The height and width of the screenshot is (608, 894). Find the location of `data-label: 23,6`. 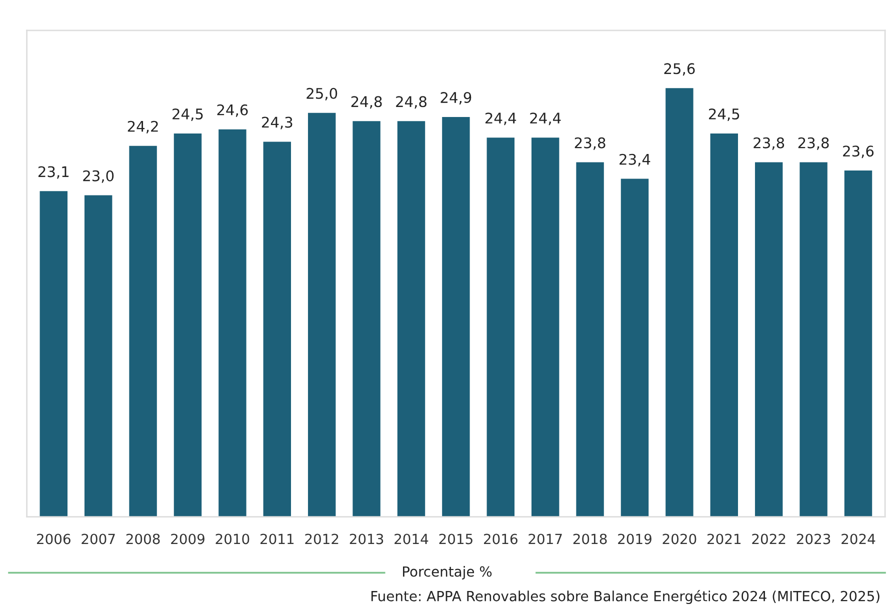

data-label: 23,6 is located at coordinates (858, 152).